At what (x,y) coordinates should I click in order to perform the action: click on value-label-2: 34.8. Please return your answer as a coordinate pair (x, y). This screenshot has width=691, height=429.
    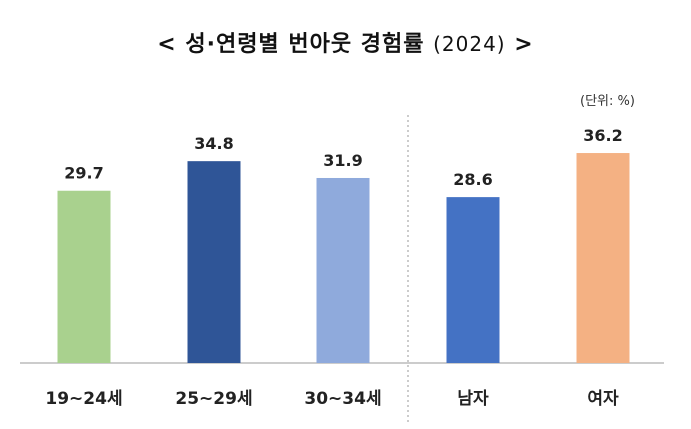
    Looking at the image, I should click on (213, 143).